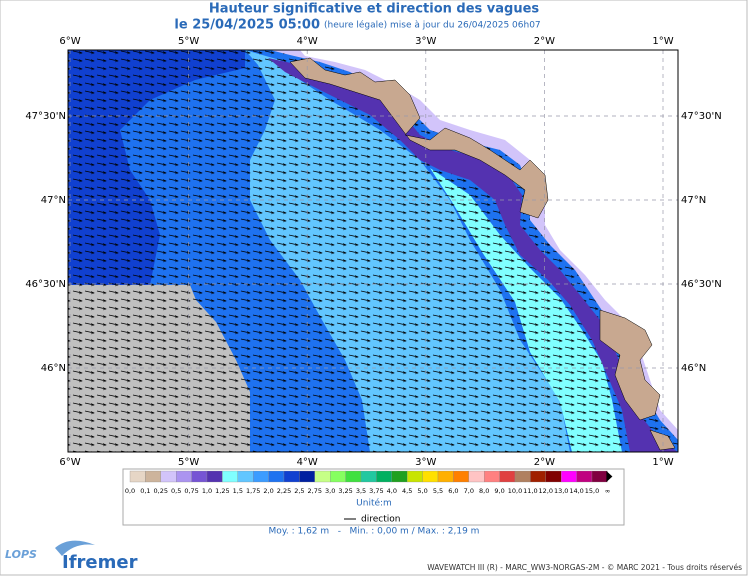 The height and width of the screenshot is (576, 748). Describe the element at coordinates (469, 491) in the screenshot. I see `legend-label: 7,0` at that location.